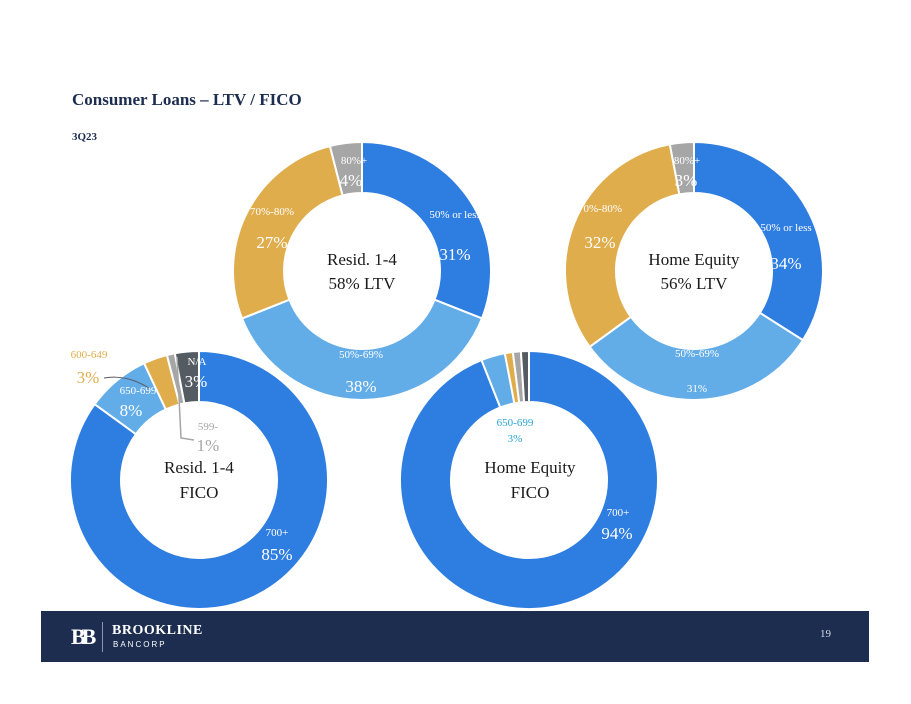 The image size is (911, 704). I want to click on slice-label-50-or-less: 50% or less, so click(454, 215).